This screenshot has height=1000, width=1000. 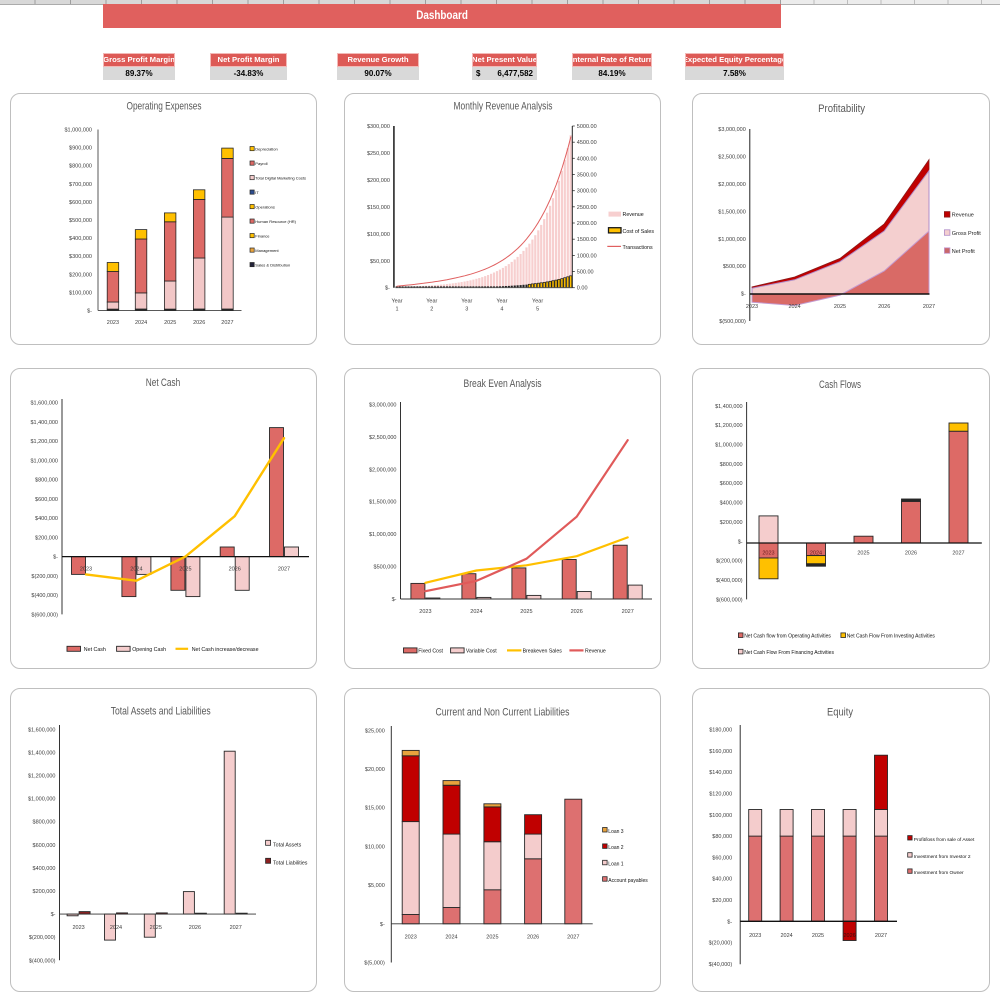 I want to click on svg-text: 4000.00, so click(x=587, y=159).